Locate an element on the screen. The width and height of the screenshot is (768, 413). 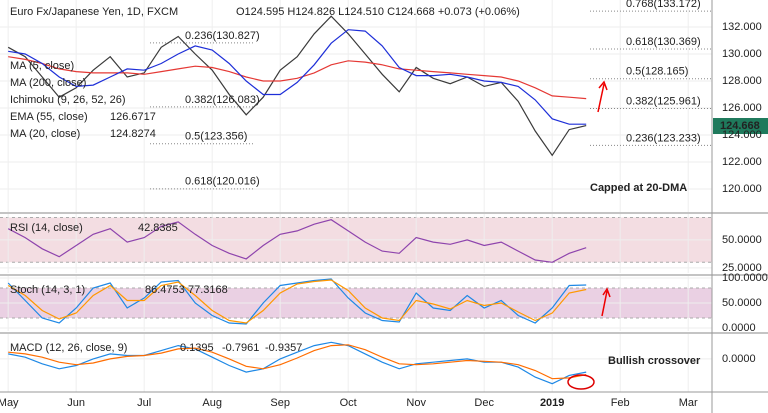
x-tick-label: Nov is located at coordinates (416, 403).